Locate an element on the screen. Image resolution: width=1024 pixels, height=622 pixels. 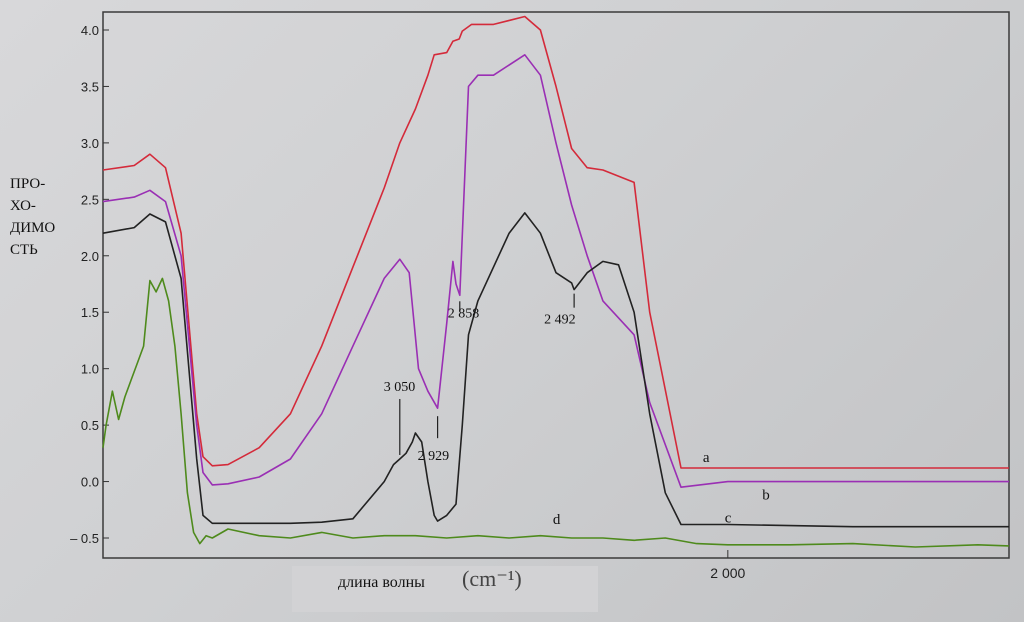
series-label-c: c is located at coordinates (728, 519).